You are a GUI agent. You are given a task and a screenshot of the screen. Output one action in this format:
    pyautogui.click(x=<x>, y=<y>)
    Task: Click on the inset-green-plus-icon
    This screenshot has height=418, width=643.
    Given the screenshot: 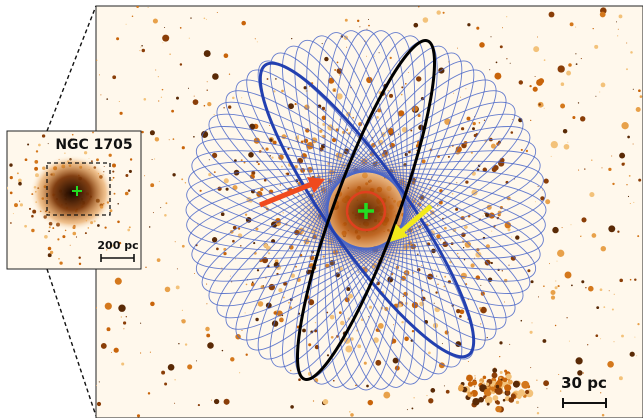 What is the action you would take?
    pyautogui.click(x=77, y=191)
    